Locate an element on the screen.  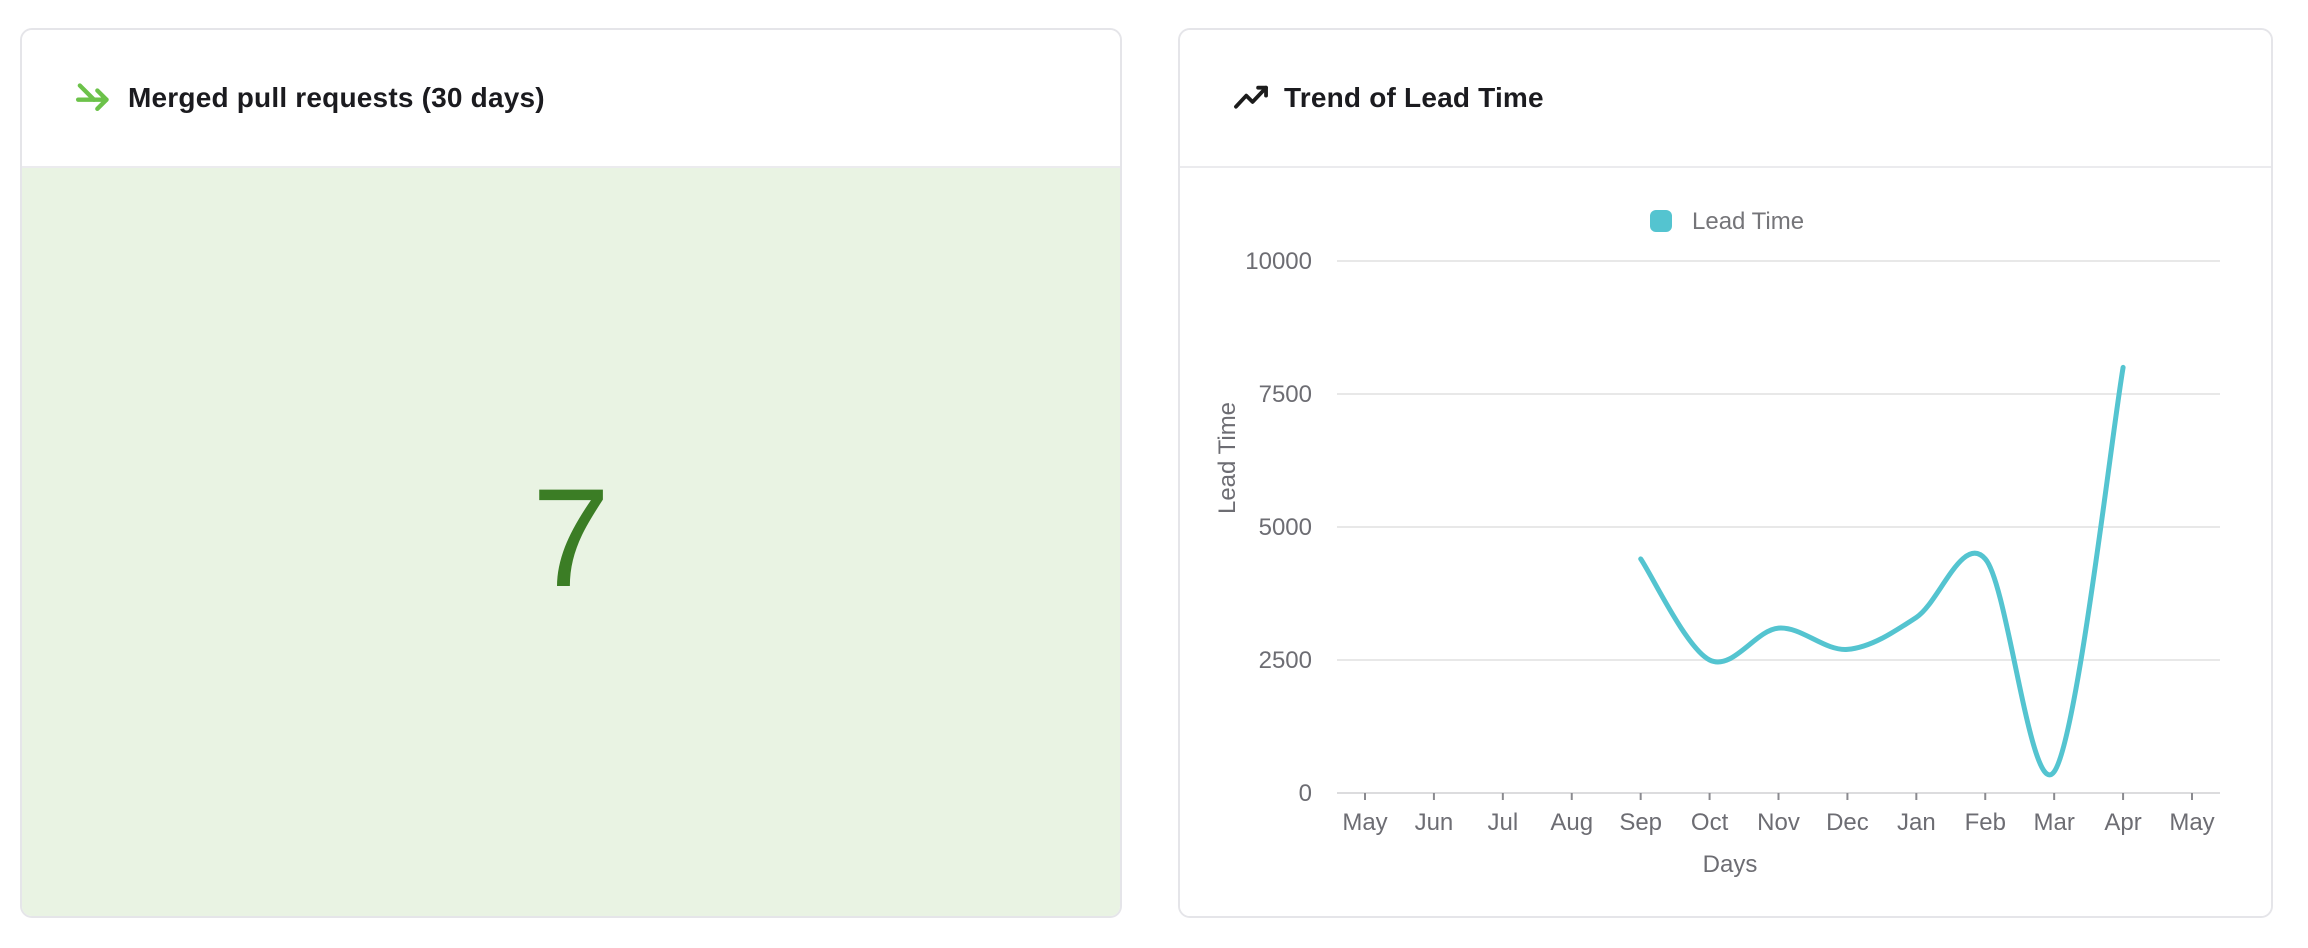
x-tick-label: Jun is located at coordinates (1434, 822).